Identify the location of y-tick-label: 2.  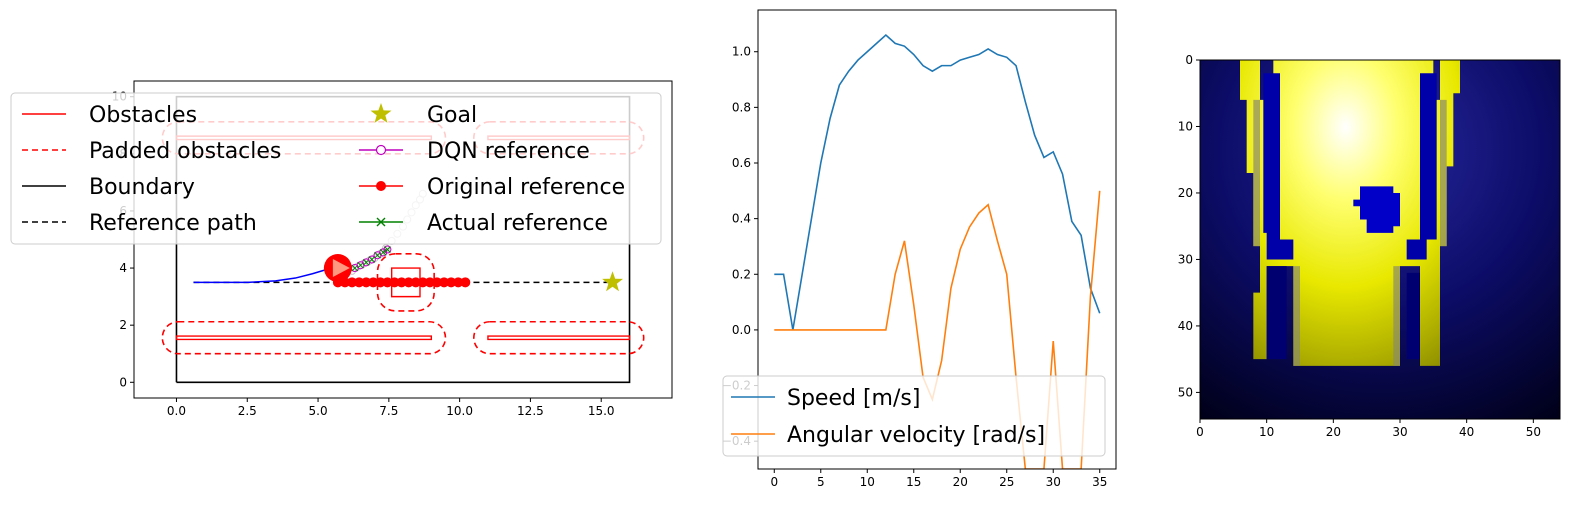
(123, 325).